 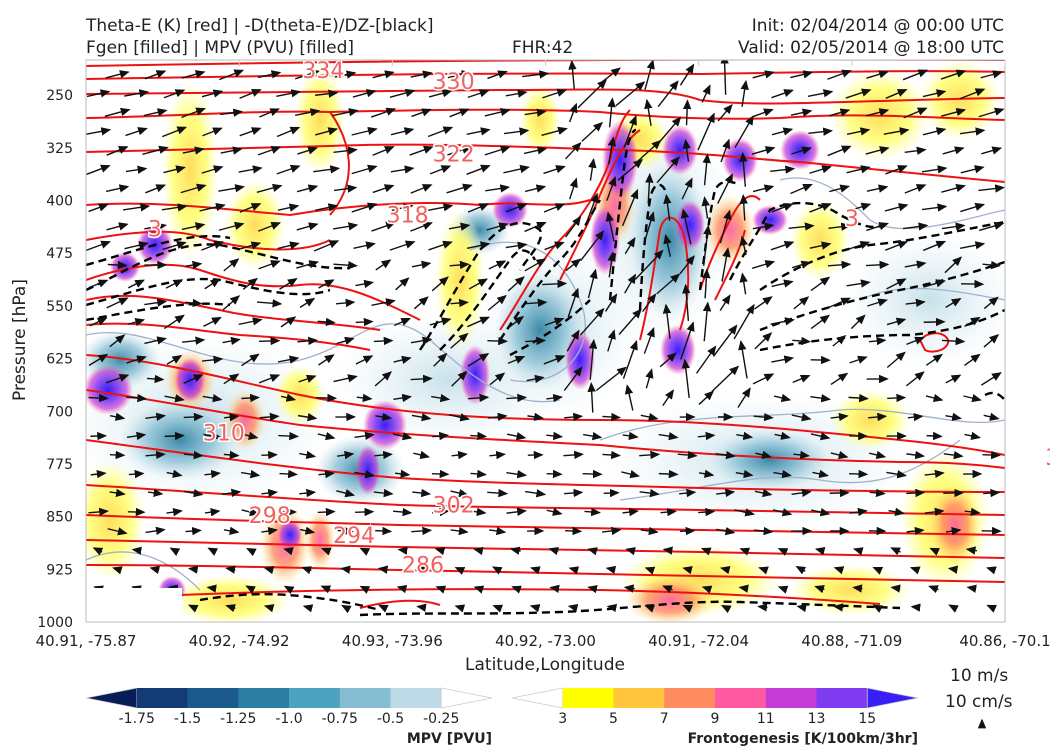 What do you see at coordinates (59, 254) in the screenshot?
I see `y-tick-label: 475` at bounding box center [59, 254].